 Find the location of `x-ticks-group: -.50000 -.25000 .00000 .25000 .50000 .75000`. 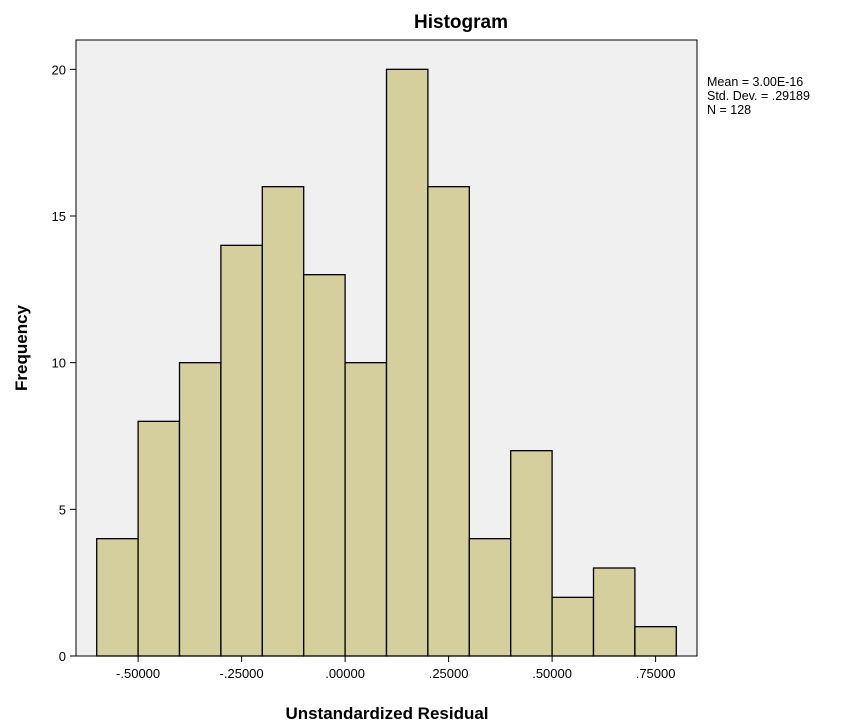

x-ticks-group: -.50000 -.25000 .00000 .25000 .50000 .75000 is located at coordinates (395, 668).